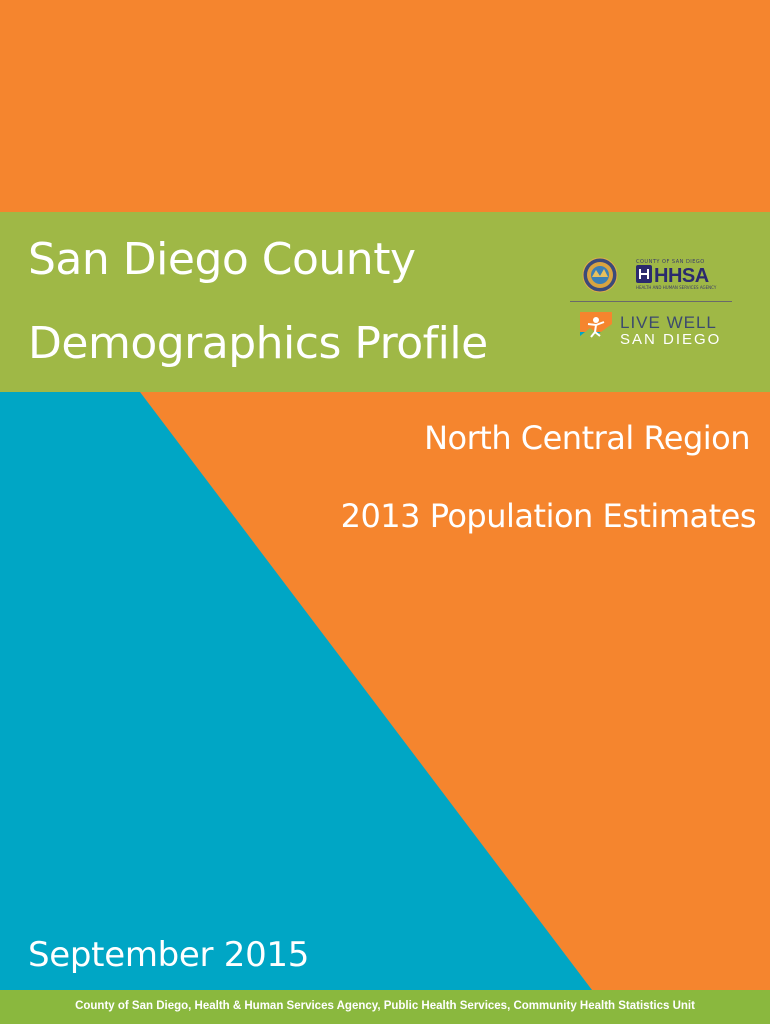 The height and width of the screenshot is (1024, 770). What do you see at coordinates (258, 343) in the screenshot?
I see `title-line-2: Demographics Profile` at bounding box center [258, 343].